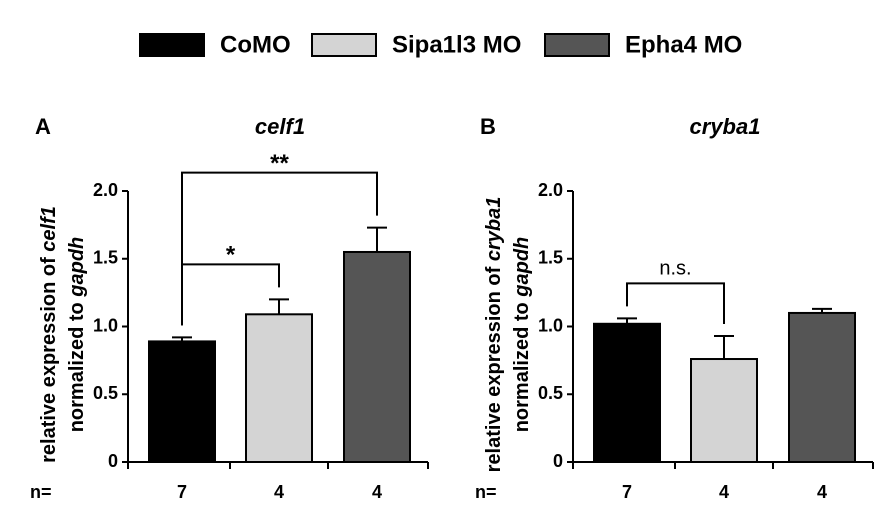  I want to click on chart-title: celf1, so click(280, 126).